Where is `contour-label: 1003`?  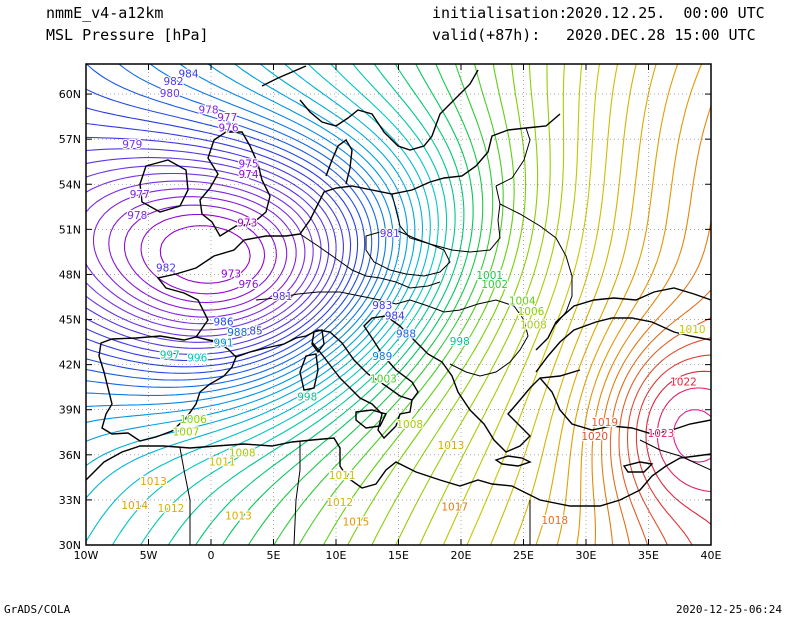
contour-label: 1003 is located at coordinates (383, 380).